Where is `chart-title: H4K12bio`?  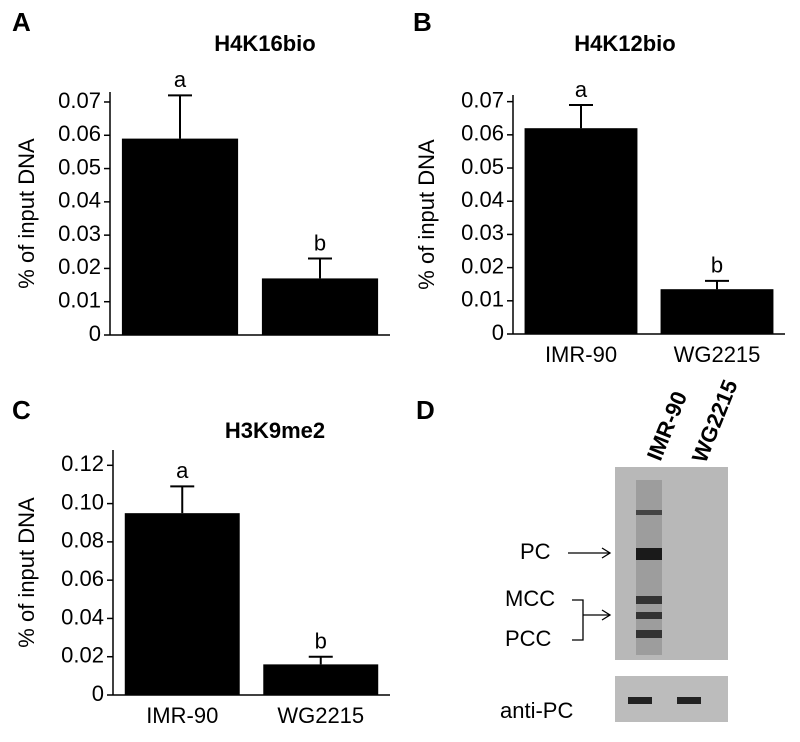
chart-title: H4K12bio is located at coordinates (624, 43).